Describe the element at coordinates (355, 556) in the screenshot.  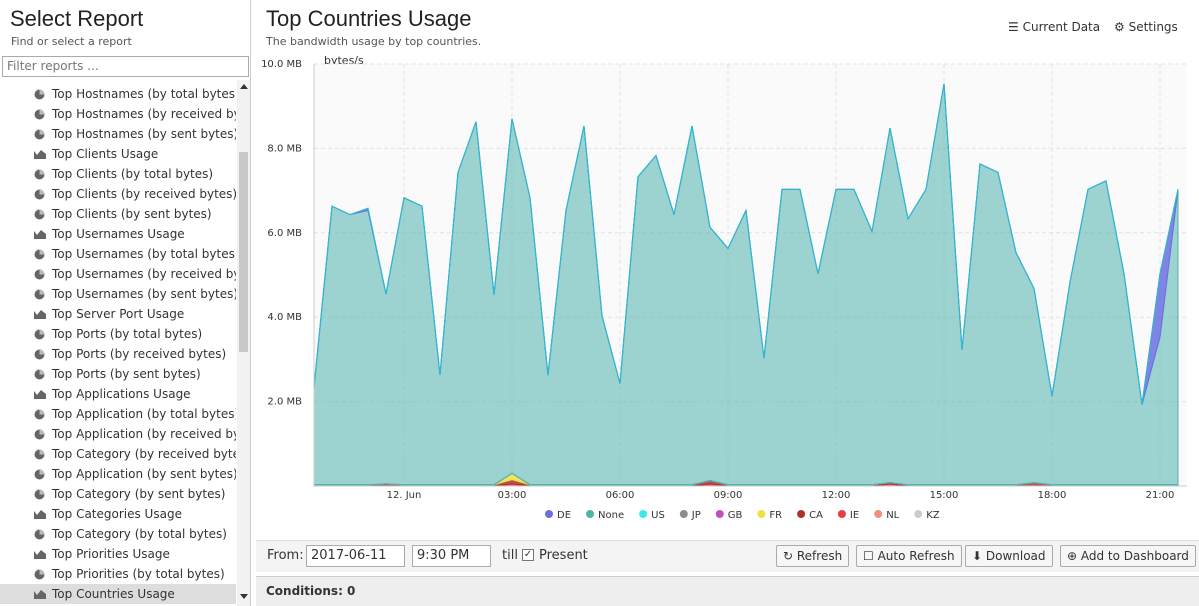
I see `date-input: 2017-06-11` at that location.